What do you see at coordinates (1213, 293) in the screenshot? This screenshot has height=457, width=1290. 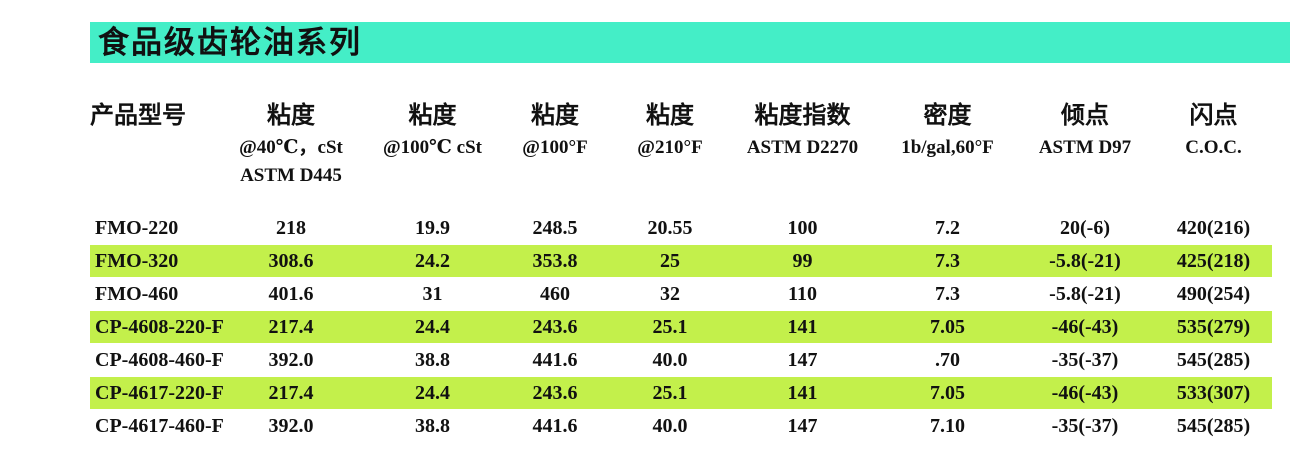 I see `value-cell: 490(254)` at bounding box center [1213, 293].